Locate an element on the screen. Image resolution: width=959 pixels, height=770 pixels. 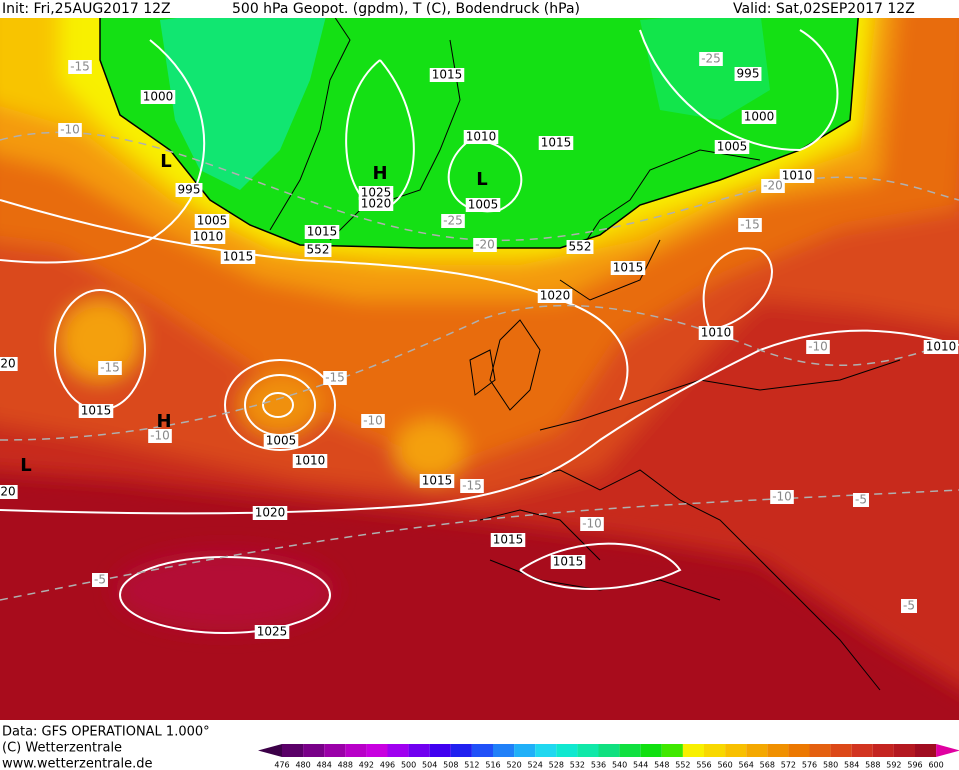
colorbar-label: 556 is located at coordinates (703, 765).